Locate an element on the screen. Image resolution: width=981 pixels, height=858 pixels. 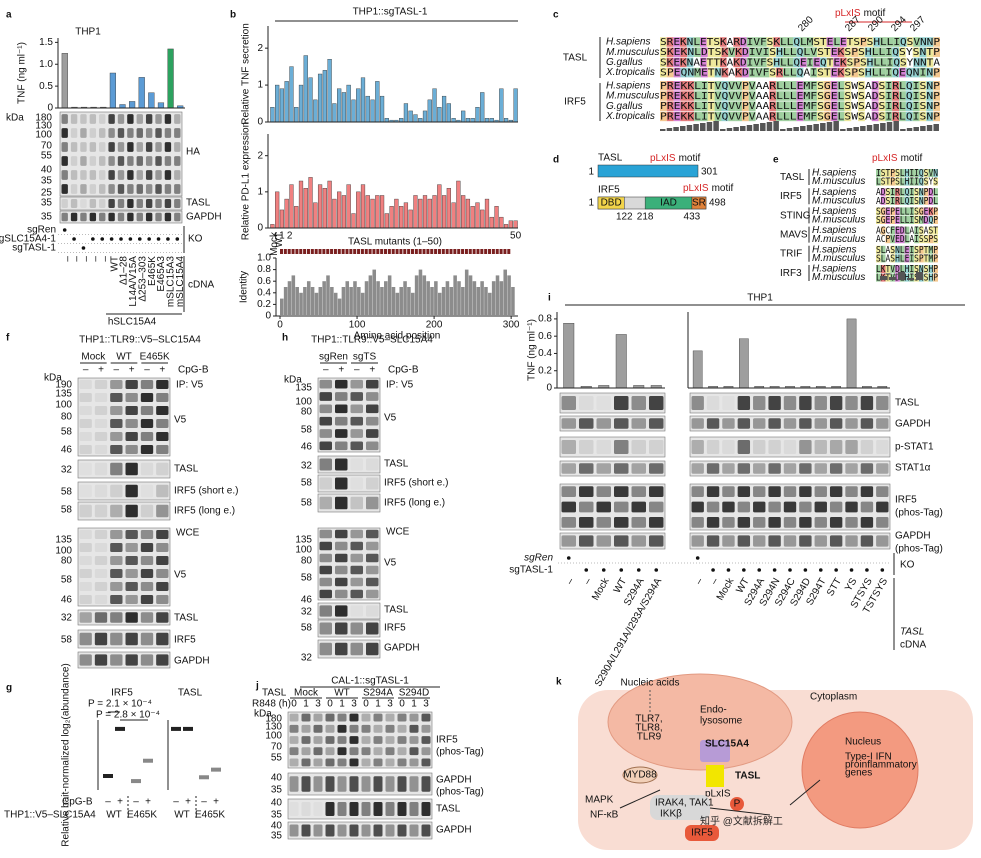
point is located at coordinates (204, 777).